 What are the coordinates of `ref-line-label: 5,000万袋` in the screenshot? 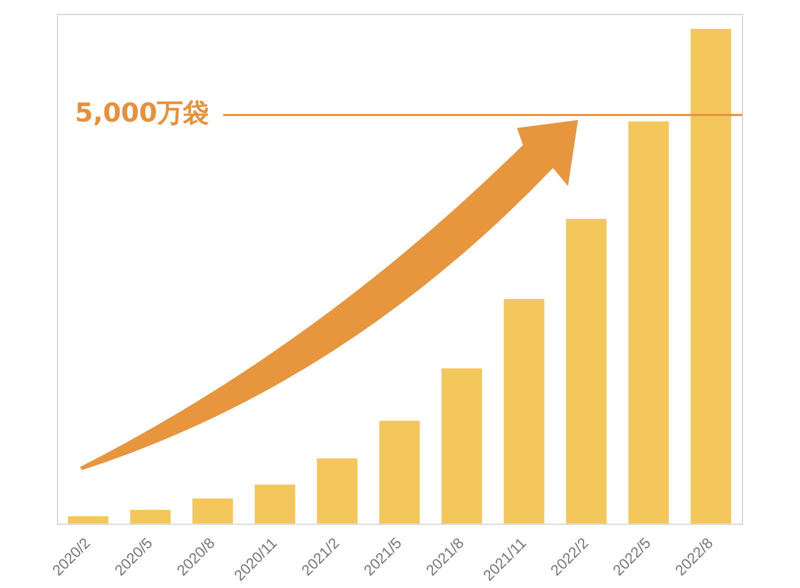 It's located at (142, 113).